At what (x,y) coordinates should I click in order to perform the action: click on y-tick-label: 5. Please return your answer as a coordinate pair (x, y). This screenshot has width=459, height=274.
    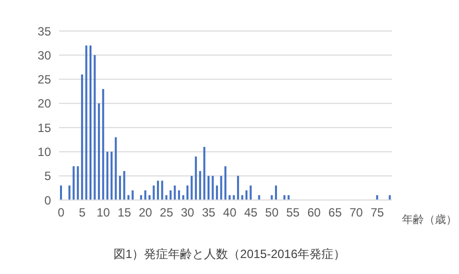
    Looking at the image, I should click on (48, 176).